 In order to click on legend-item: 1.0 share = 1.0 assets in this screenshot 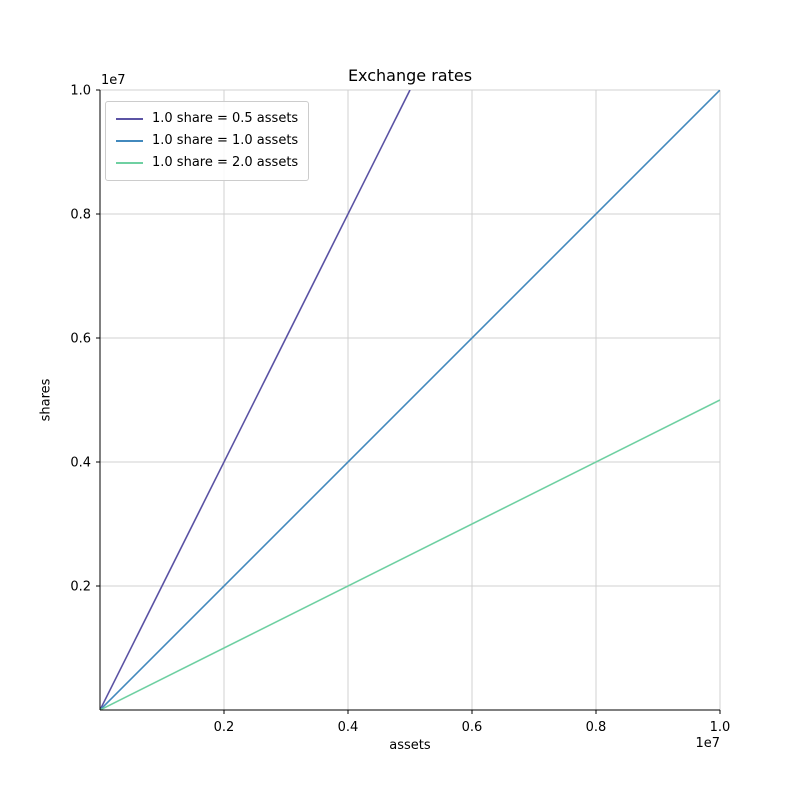, I will do `click(207, 141)`.